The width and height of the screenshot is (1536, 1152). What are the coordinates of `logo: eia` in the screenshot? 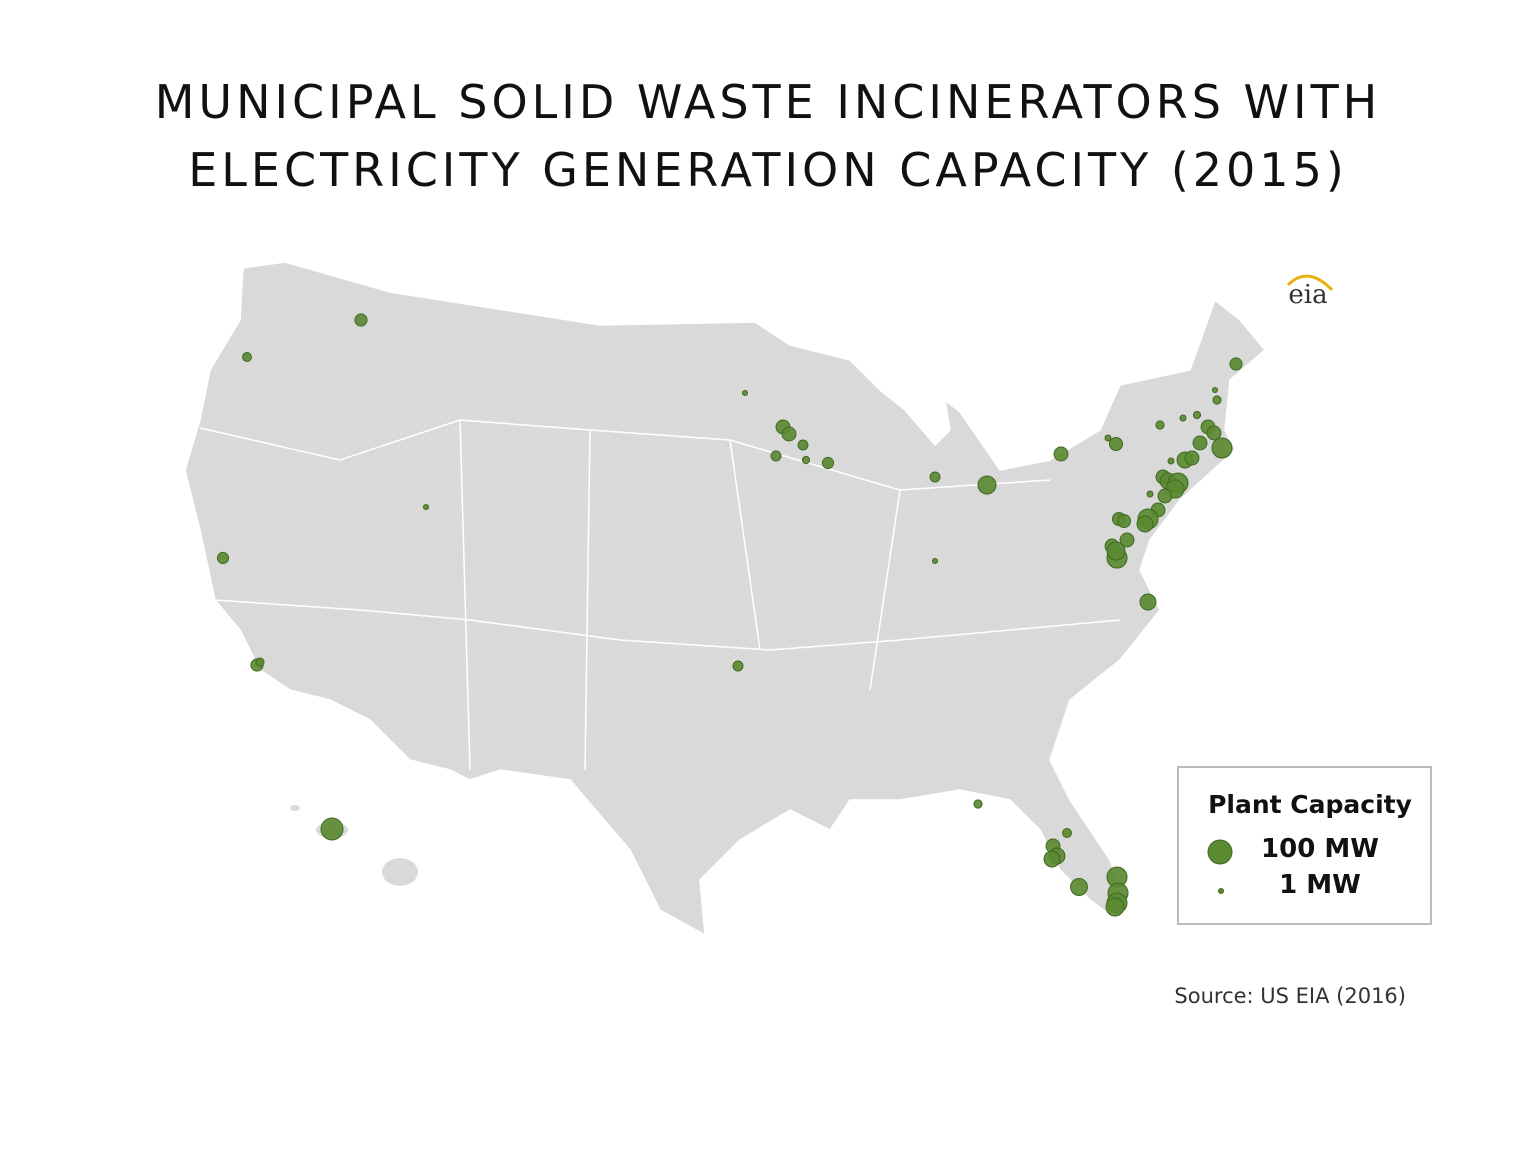 It's located at (1307, 295).